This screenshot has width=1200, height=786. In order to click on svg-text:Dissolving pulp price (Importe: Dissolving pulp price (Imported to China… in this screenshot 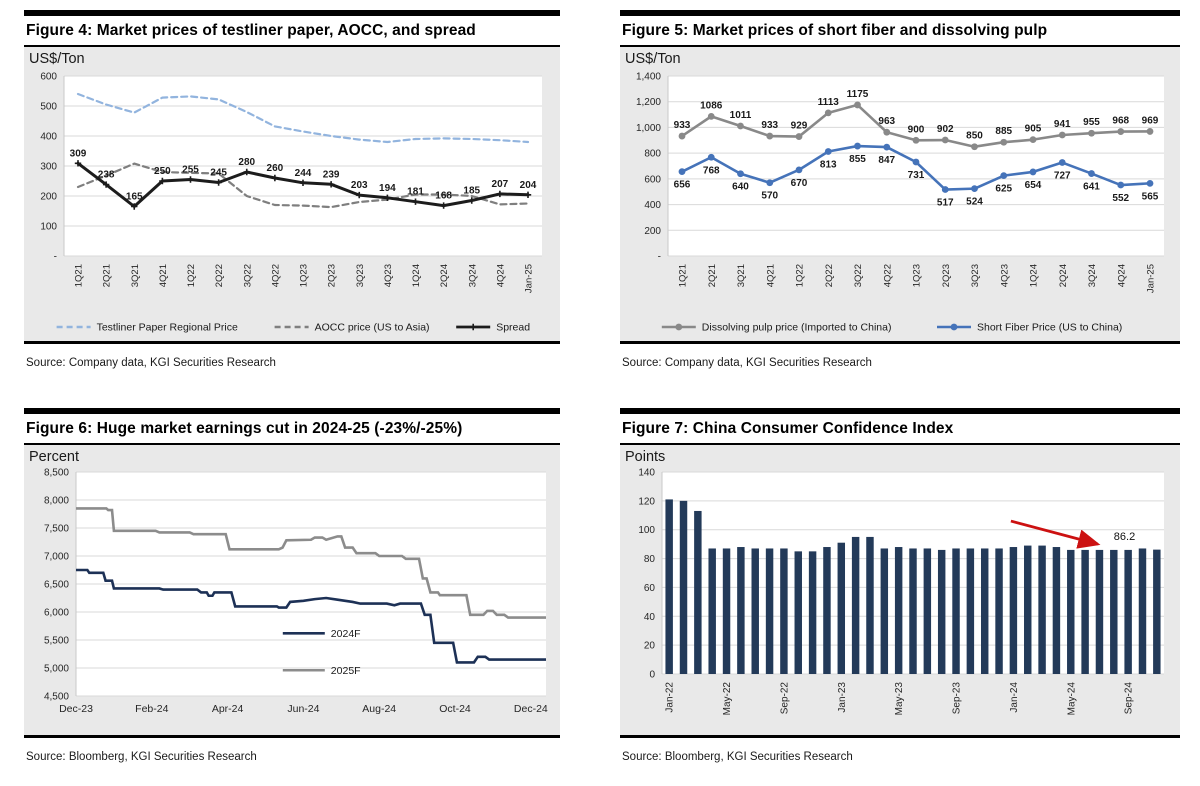, I will do `click(797, 328)`.